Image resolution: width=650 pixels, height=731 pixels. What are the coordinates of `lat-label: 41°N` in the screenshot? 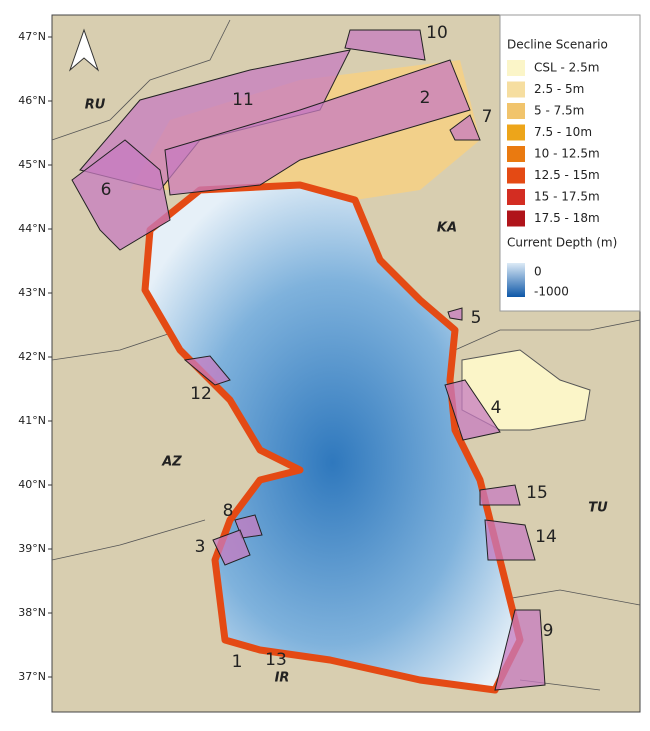 It's located at (32, 420).